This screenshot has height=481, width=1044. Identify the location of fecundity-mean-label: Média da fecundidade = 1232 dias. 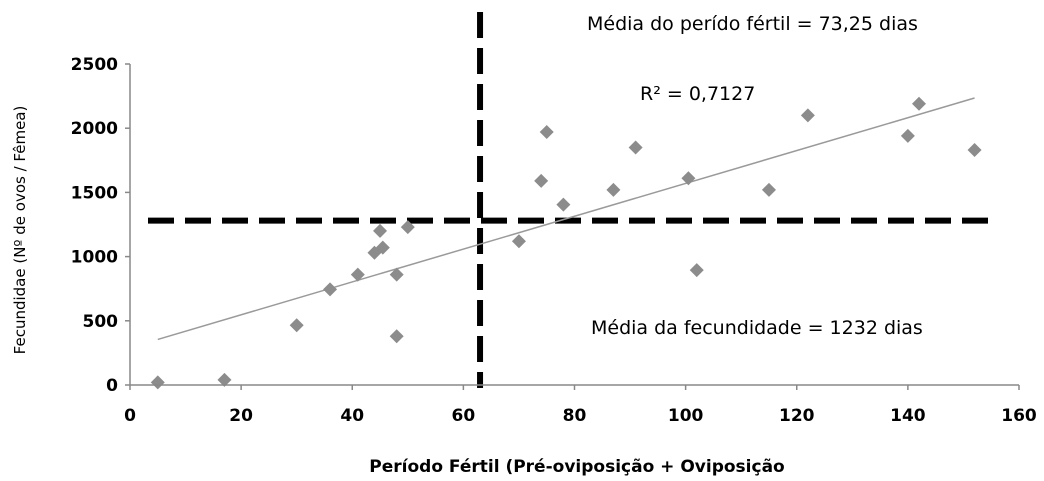
(757, 328).